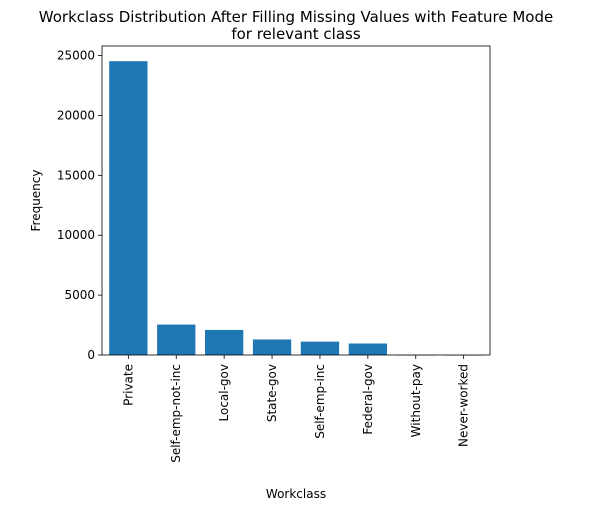  What do you see at coordinates (272, 347) in the screenshot?
I see `bar-state-gov` at bounding box center [272, 347].